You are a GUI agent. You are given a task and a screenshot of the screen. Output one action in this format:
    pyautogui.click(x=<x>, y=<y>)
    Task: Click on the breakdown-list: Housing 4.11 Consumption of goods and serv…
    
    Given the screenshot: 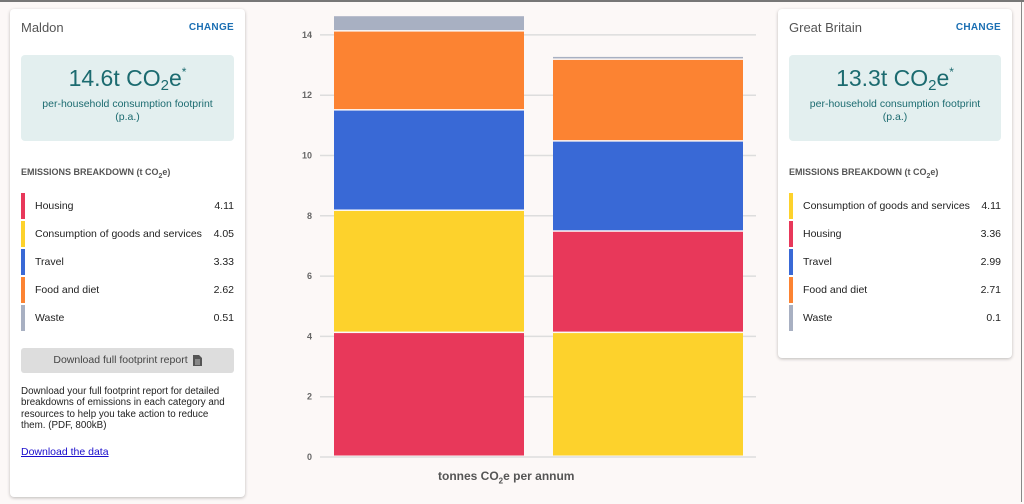 What is the action you would take?
    pyautogui.click(x=127, y=262)
    